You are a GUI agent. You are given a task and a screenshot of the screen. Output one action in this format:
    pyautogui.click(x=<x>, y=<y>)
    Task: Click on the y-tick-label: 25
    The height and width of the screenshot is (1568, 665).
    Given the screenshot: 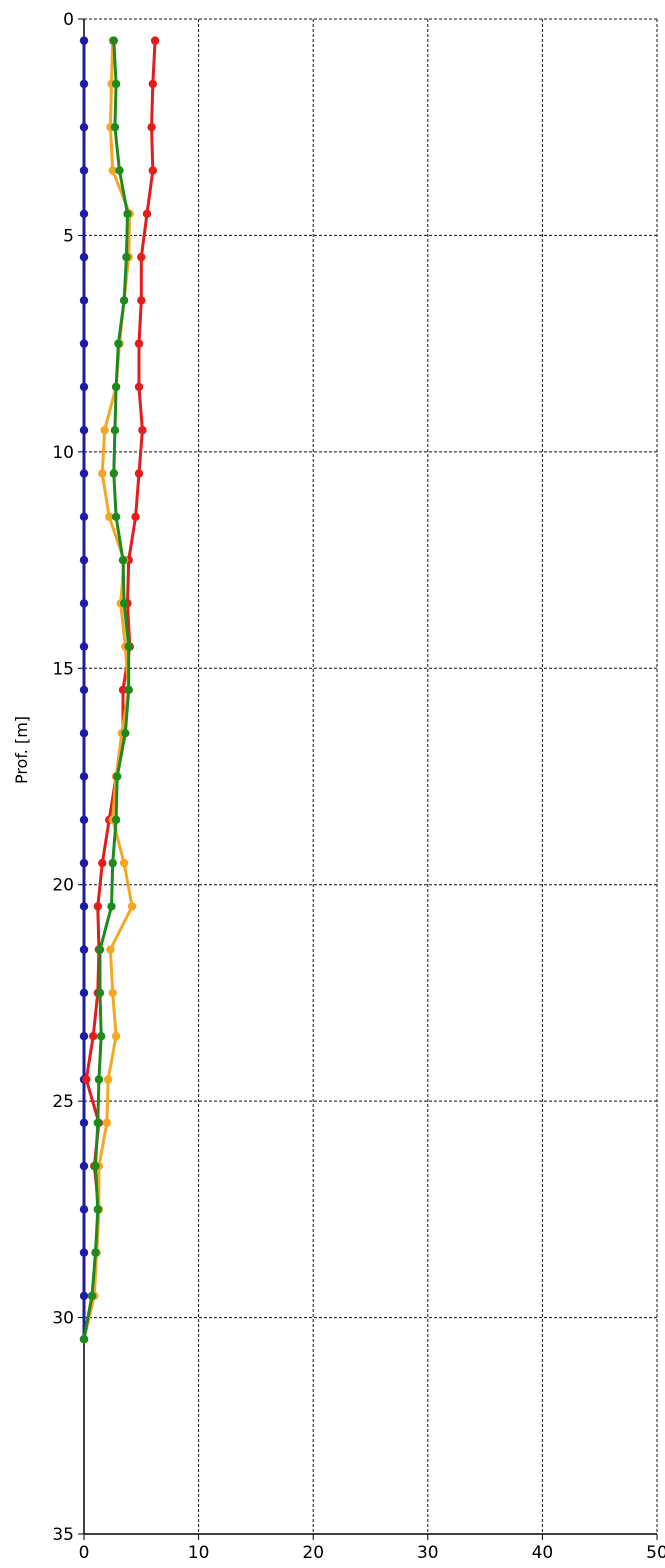 What is the action you would take?
    pyautogui.click(x=63, y=1102)
    